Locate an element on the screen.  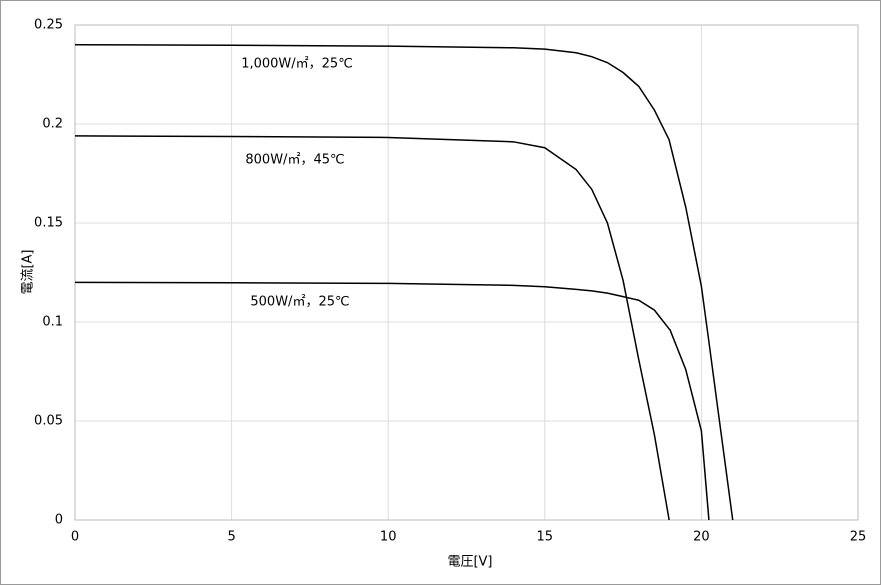
x-tick-label: 0 is located at coordinates (75, 537).